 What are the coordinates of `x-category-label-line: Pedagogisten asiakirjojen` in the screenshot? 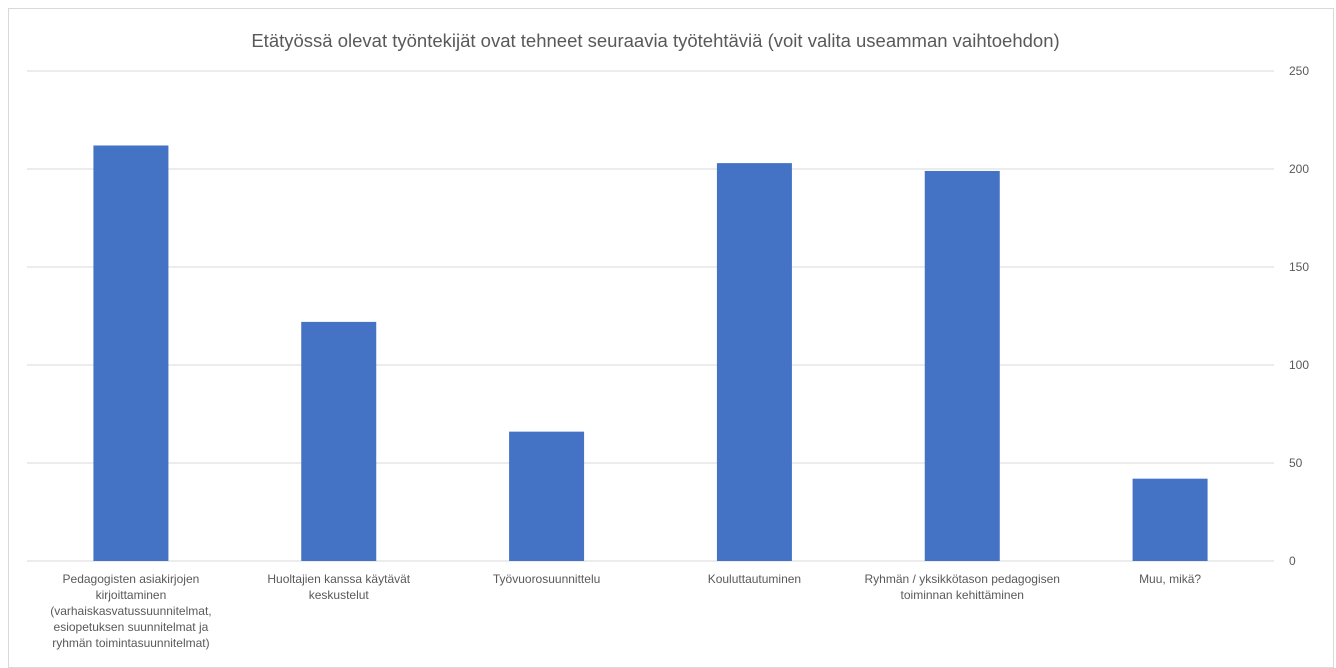 It's located at (131, 579).